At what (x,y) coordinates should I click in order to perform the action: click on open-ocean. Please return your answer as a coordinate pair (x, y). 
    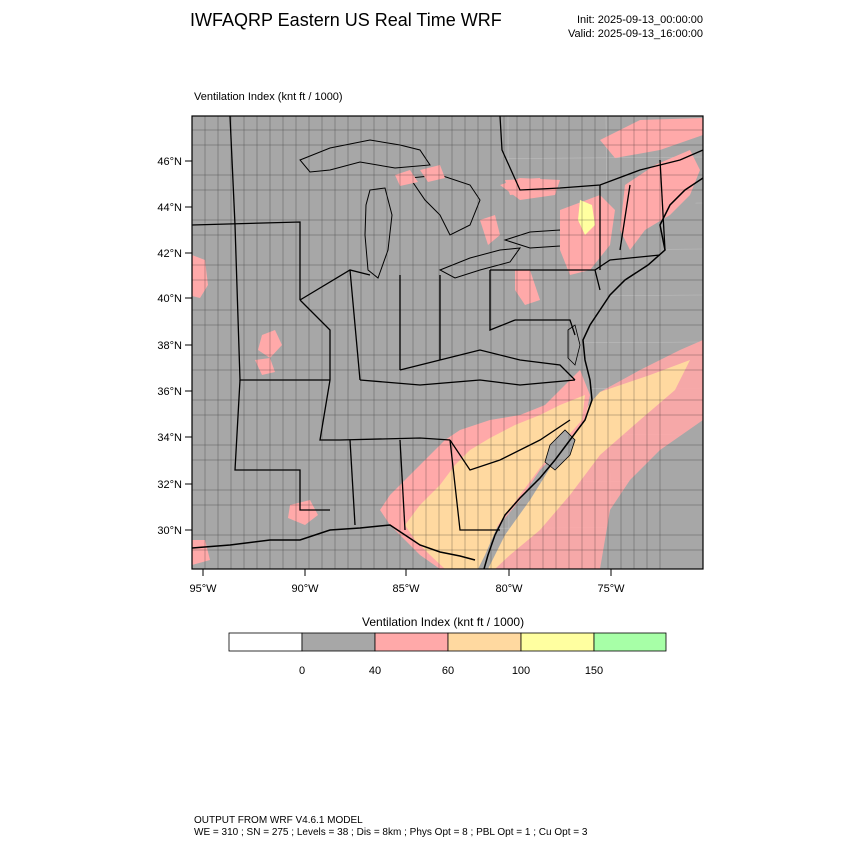
    Looking at the image, I should click on (651, 494).